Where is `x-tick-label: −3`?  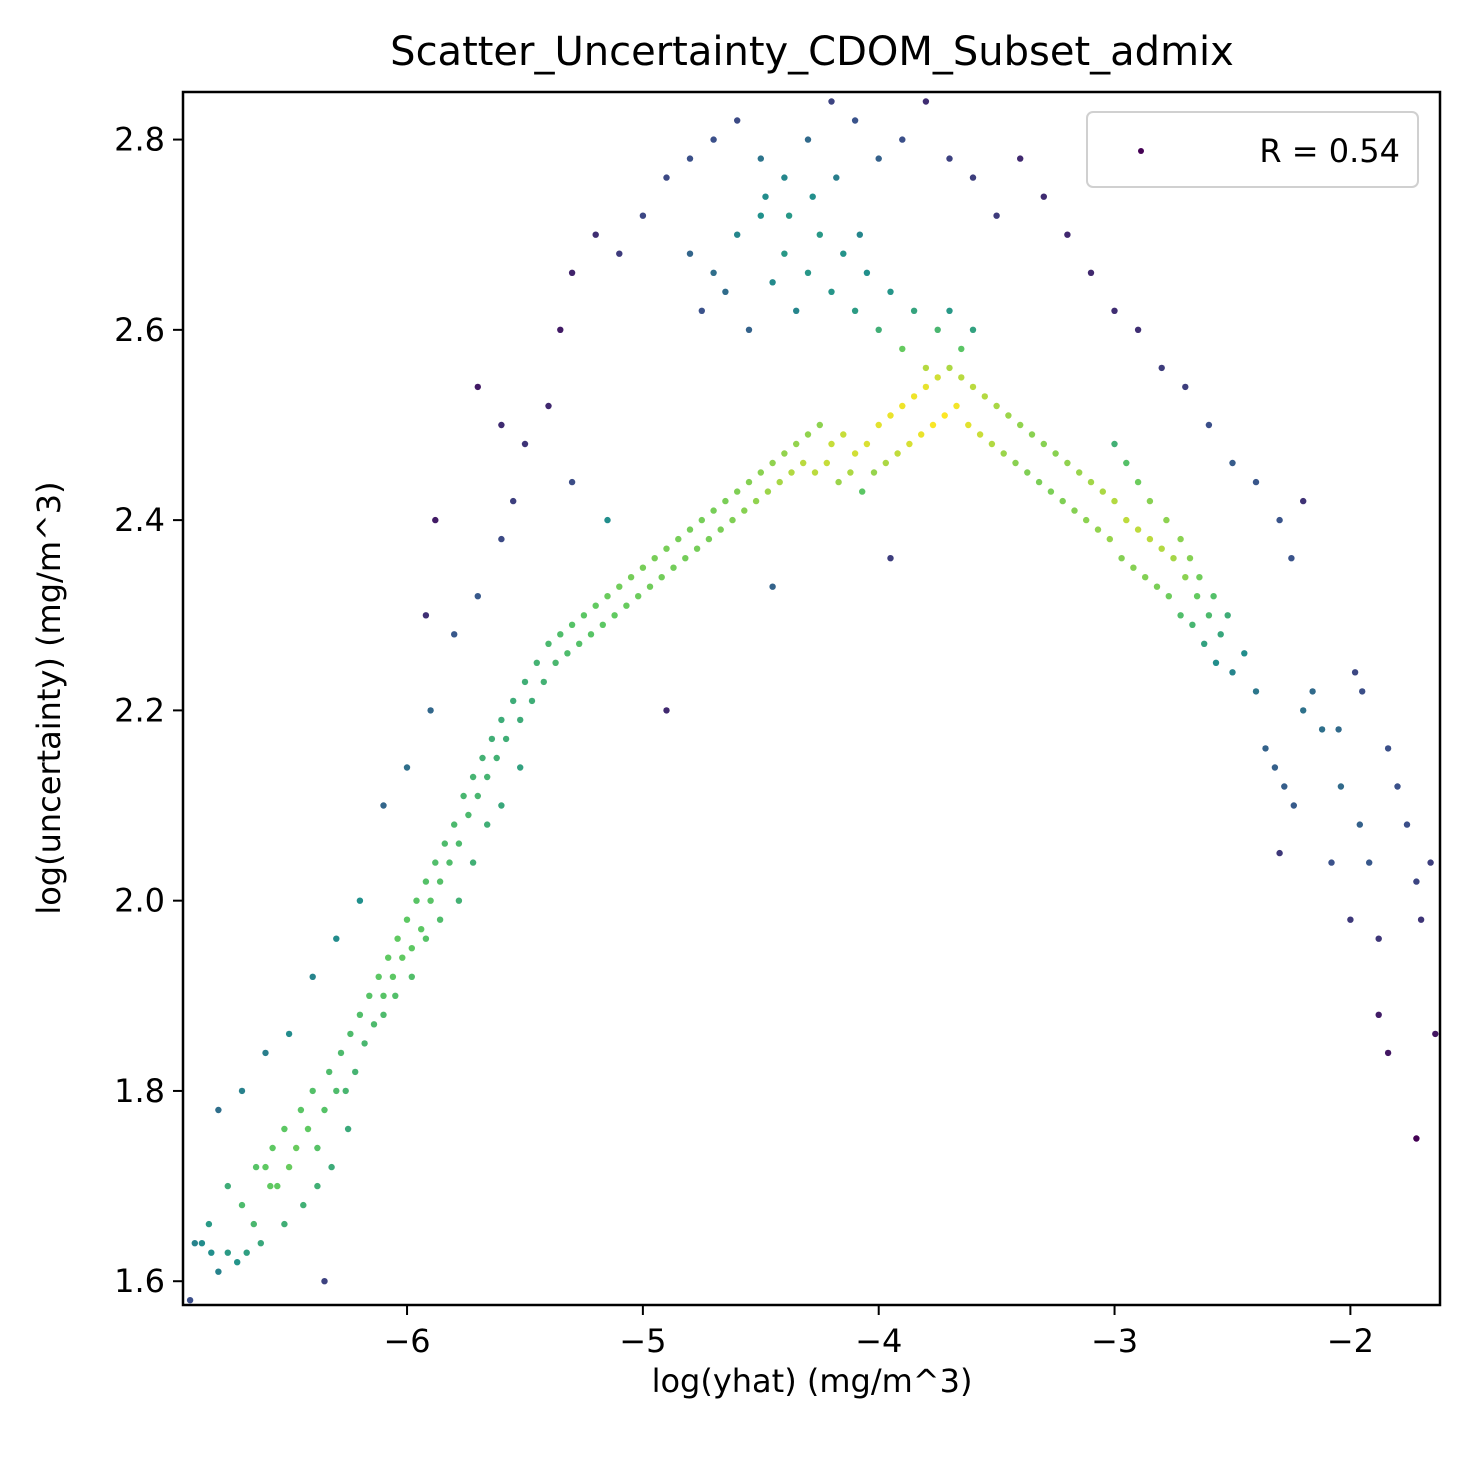
x-tick-label: −3 is located at coordinates (1114, 1341).